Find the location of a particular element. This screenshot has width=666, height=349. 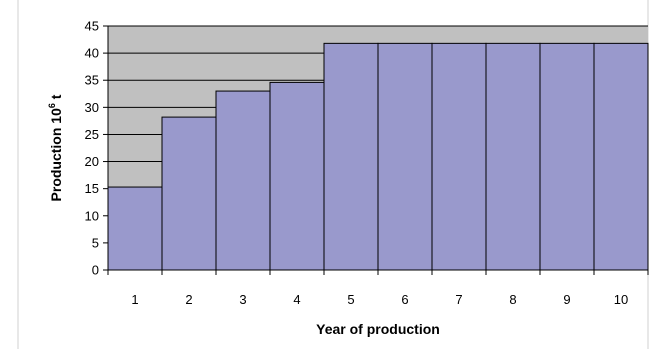

y-axis-title: Production 106 t is located at coordinates (55, 147).